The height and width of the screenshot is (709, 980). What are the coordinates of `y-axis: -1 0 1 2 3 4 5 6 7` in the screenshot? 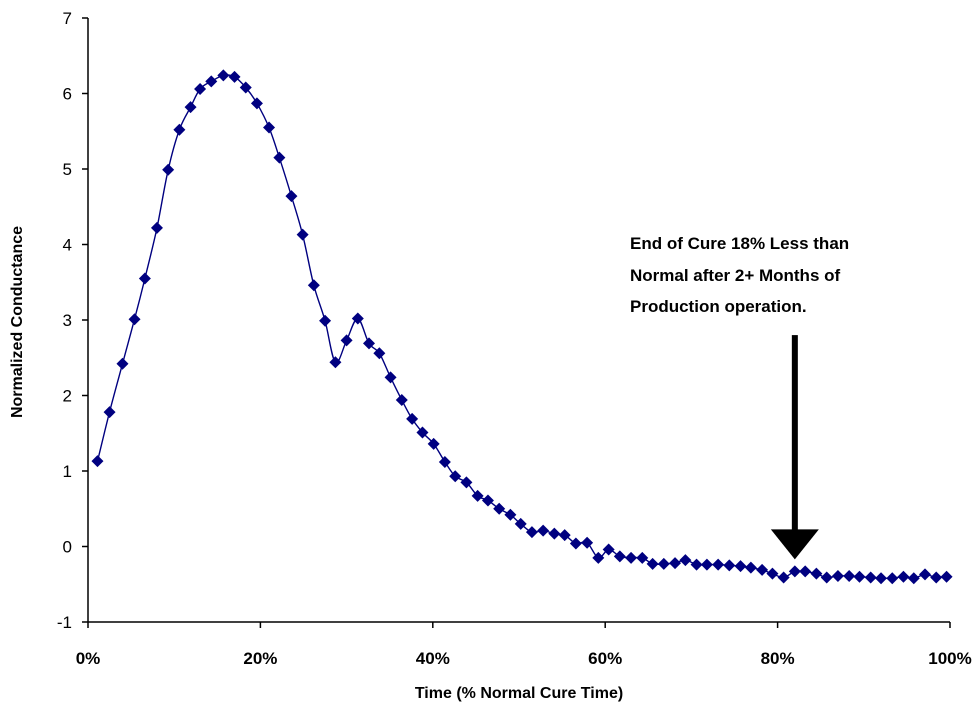 It's located at (73, 320).